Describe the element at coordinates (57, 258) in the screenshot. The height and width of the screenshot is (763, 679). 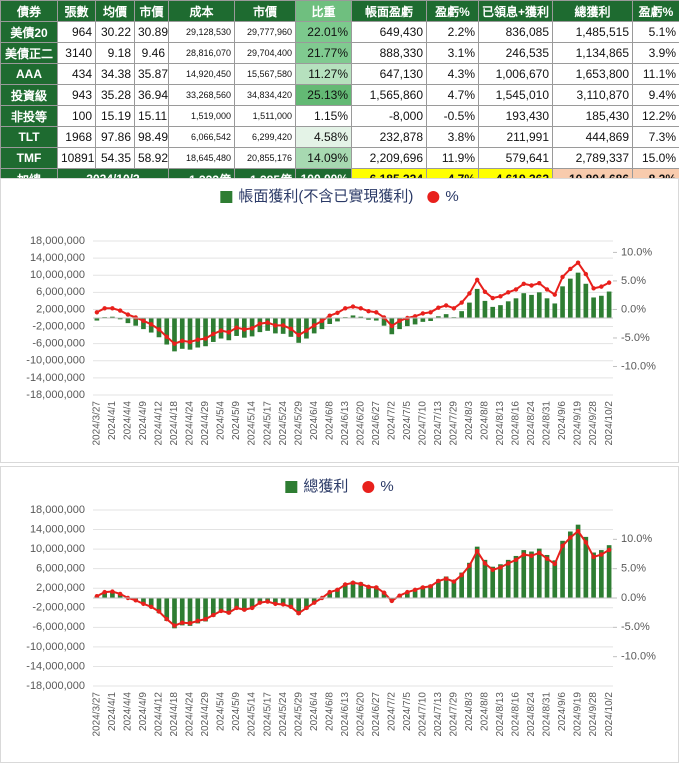
I see `y-tick-label: 14,000,000` at that location.